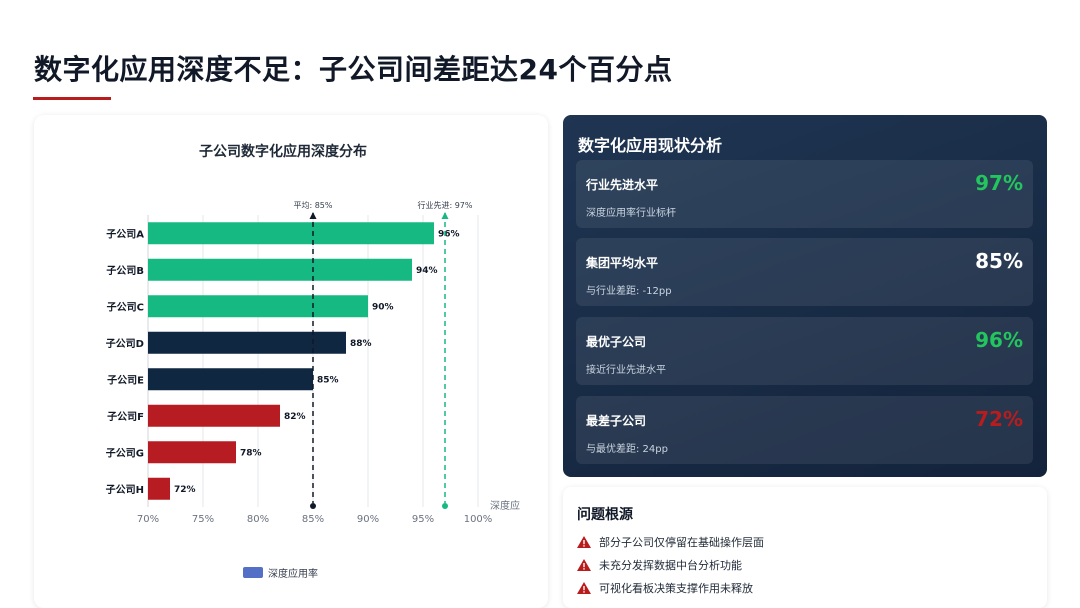 This screenshot has height=608, width=1080. What do you see at coordinates (125, 234) in the screenshot?
I see `category-label: 子公司A` at bounding box center [125, 234].